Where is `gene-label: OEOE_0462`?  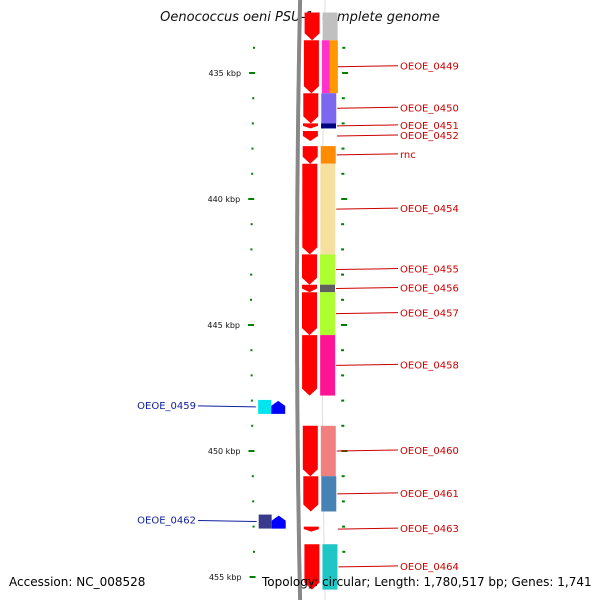 gene-label: OEOE_0462 is located at coordinates (166, 521).